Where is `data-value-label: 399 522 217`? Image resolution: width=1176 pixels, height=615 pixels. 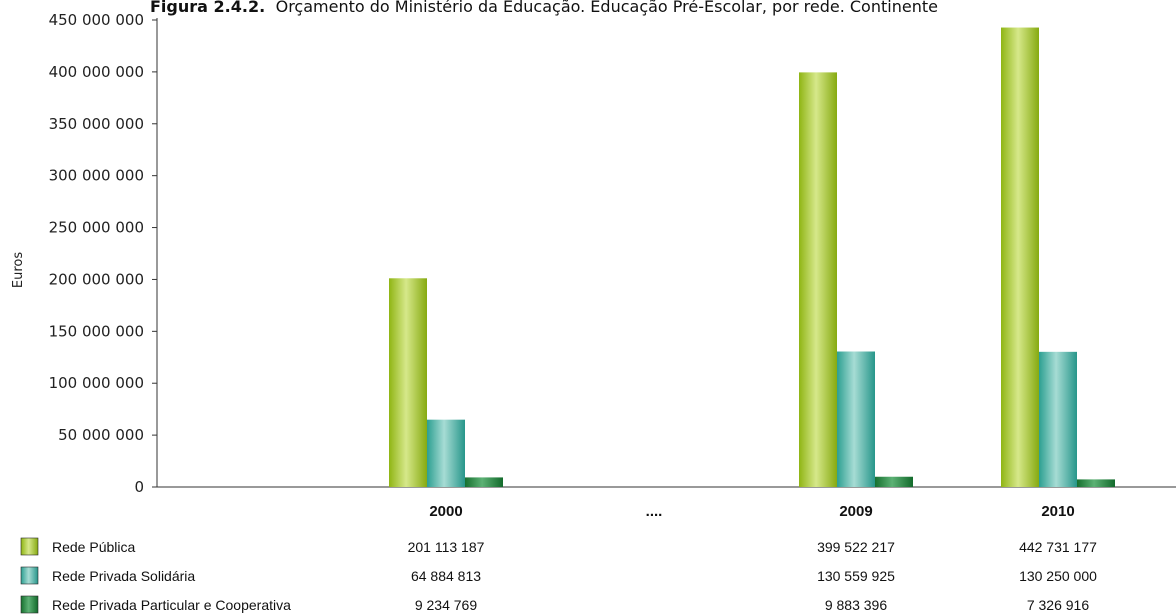
data-value-label: 399 522 217 is located at coordinates (856, 547).